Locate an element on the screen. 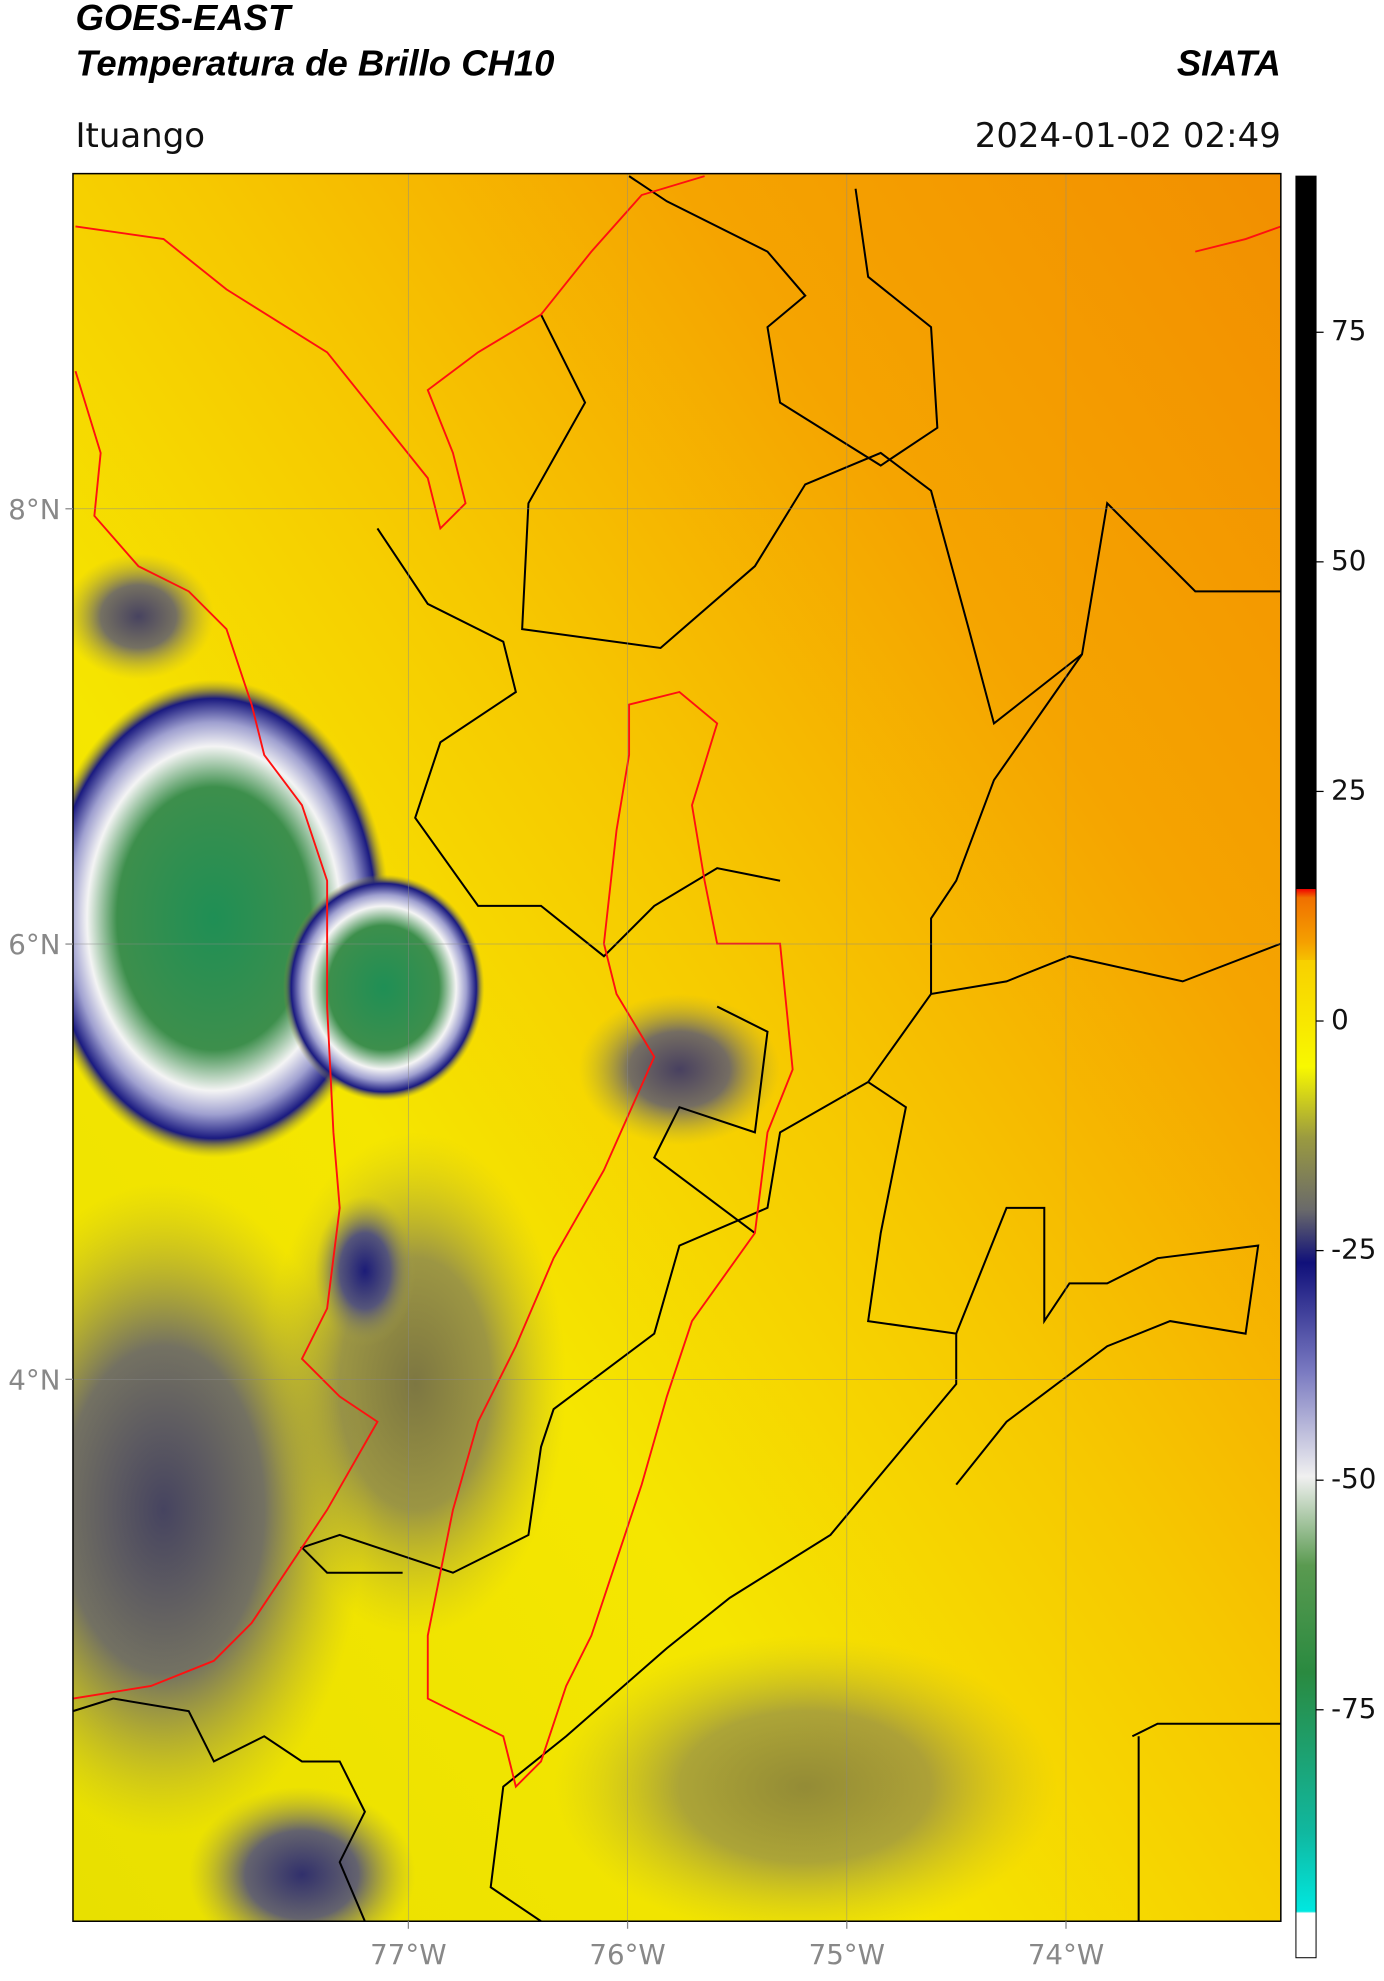 The height and width of the screenshot is (1981, 1384). colorbar-label: -75 is located at coordinates (1353, 1708).